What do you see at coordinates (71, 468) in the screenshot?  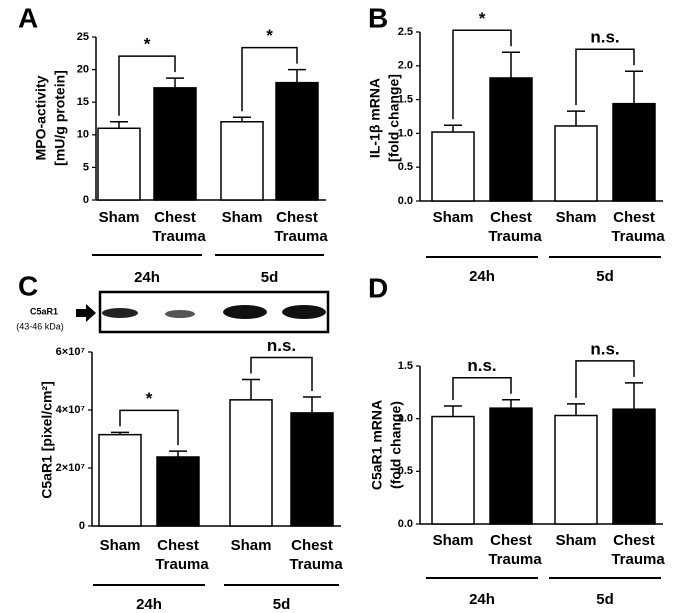 I see `y-tick-label: 2×10⁷` at bounding box center [71, 468].